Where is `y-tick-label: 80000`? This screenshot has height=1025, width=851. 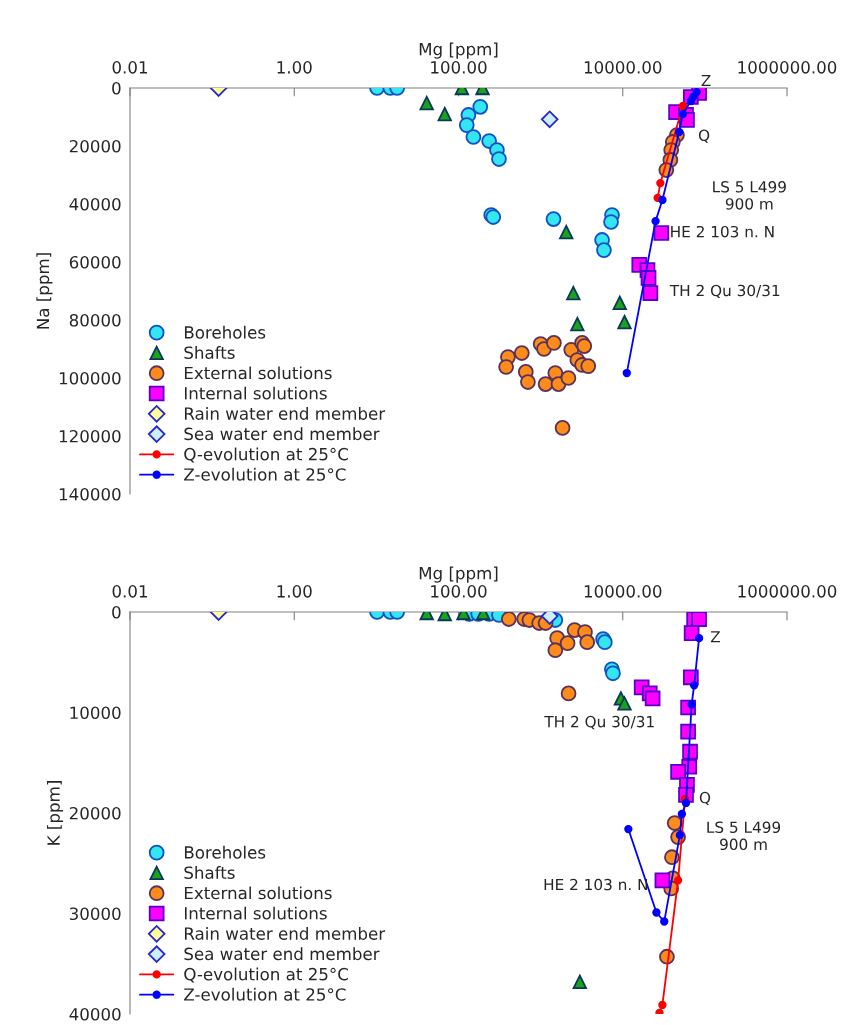 y-tick-label: 80000 is located at coordinates (95, 320).